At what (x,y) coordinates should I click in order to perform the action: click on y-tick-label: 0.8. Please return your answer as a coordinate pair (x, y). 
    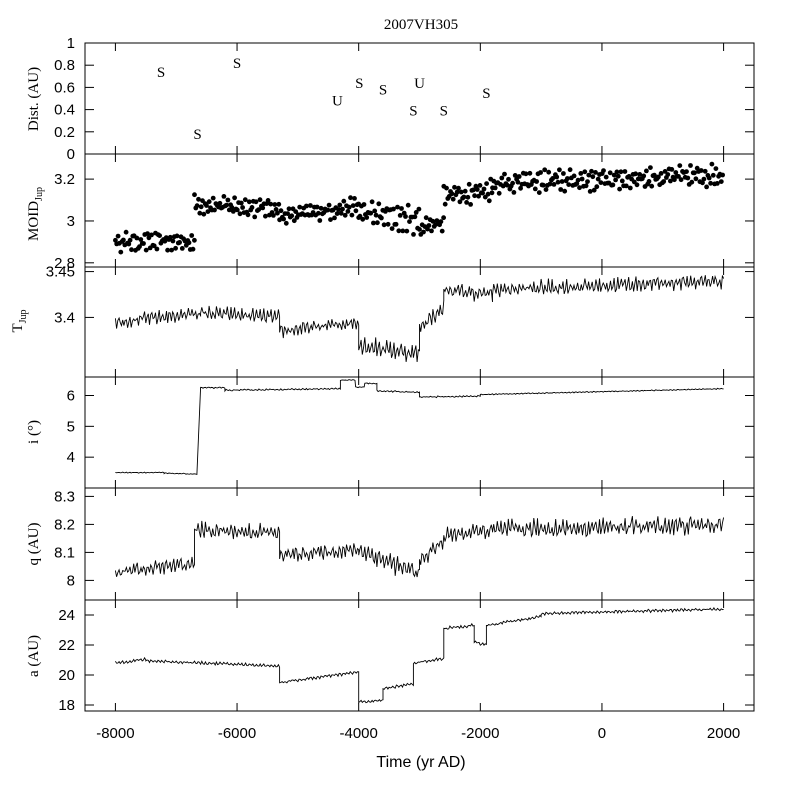
    Looking at the image, I should click on (64, 65).